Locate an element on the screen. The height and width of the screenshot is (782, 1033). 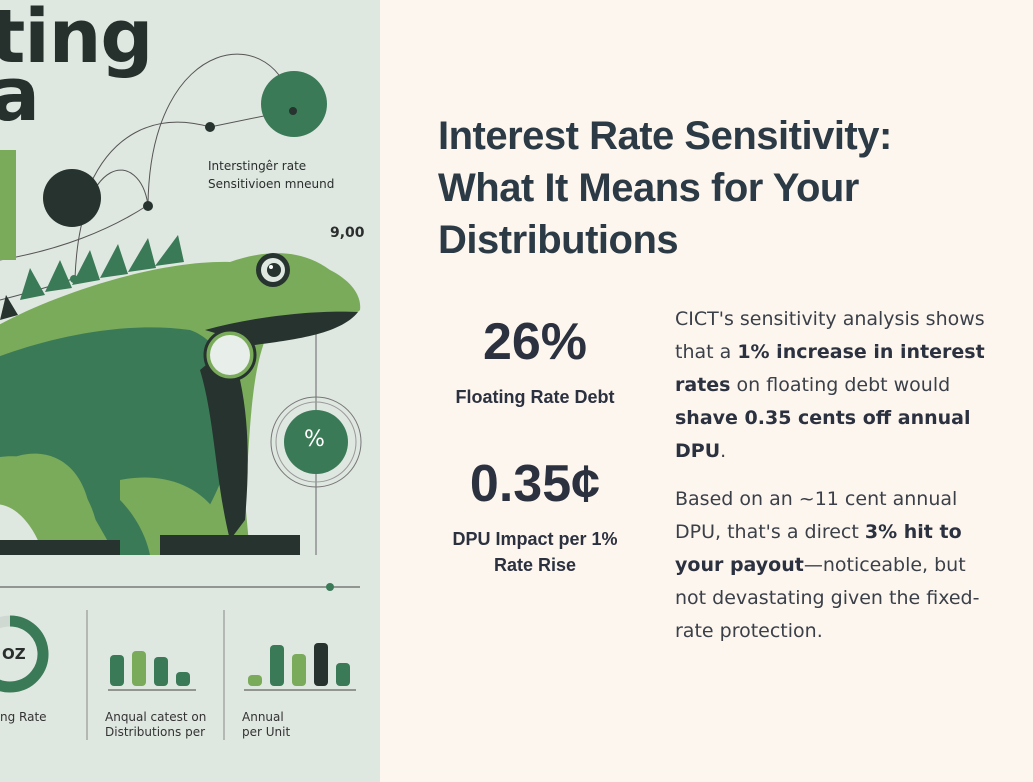
stat-label: Floating Rate Debt is located at coordinates (535, 397).